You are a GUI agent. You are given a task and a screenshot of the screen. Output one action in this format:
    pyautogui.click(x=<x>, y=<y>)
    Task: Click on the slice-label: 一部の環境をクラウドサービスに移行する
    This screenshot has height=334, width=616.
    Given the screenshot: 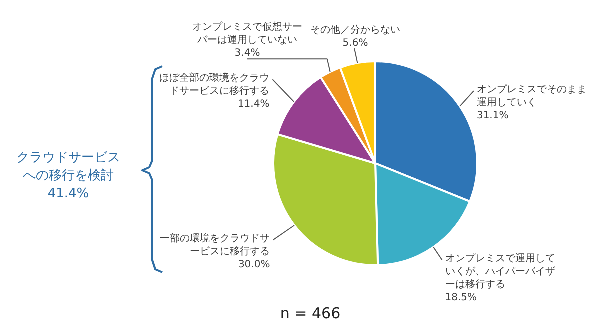 What is the action you would take?
    pyautogui.click(x=215, y=245)
    